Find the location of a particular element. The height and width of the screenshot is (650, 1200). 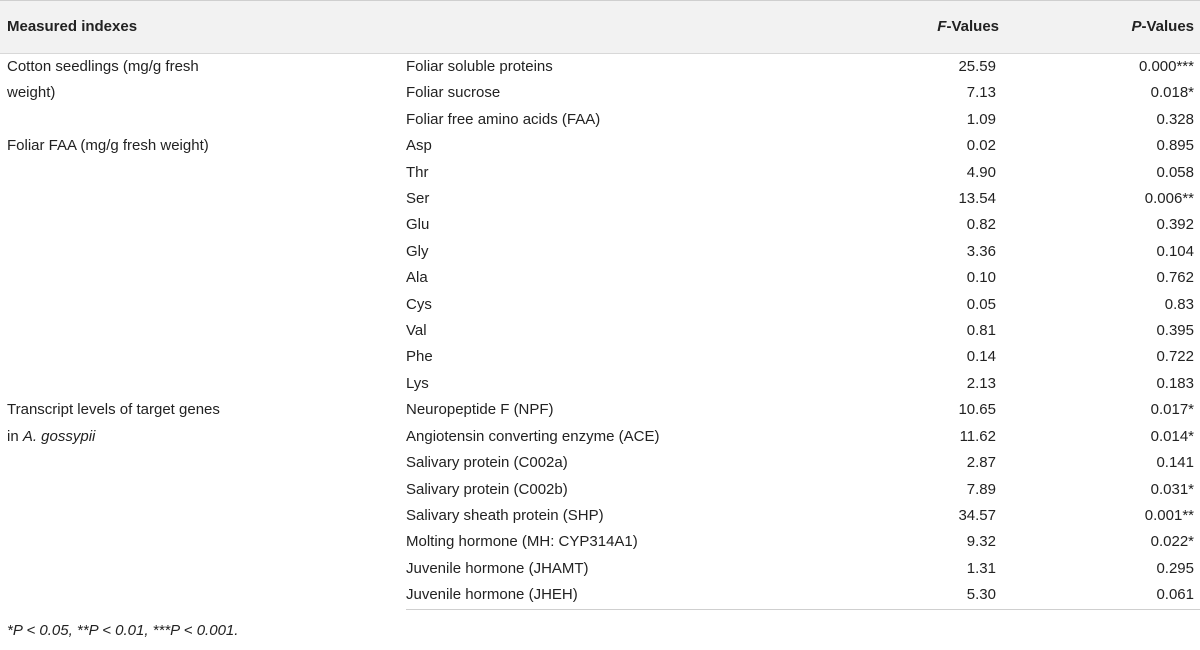

p-value: 0.762 is located at coordinates (1175, 278).